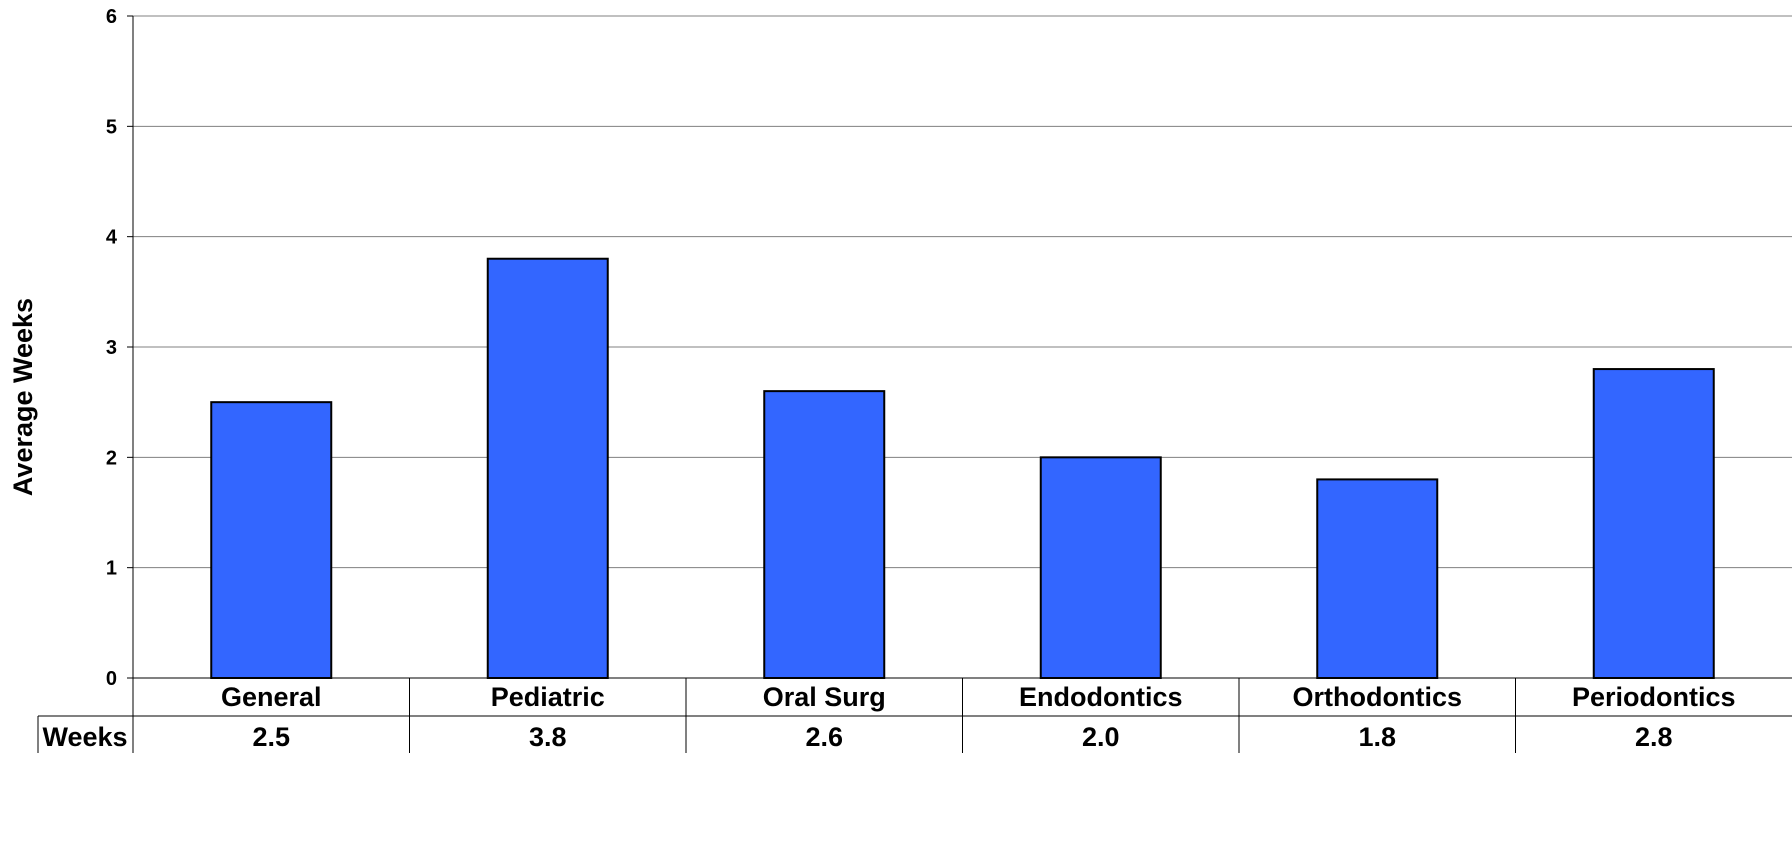 This screenshot has width=1792, height=861. I want to click on x-category-label: General, so click(271, 697).